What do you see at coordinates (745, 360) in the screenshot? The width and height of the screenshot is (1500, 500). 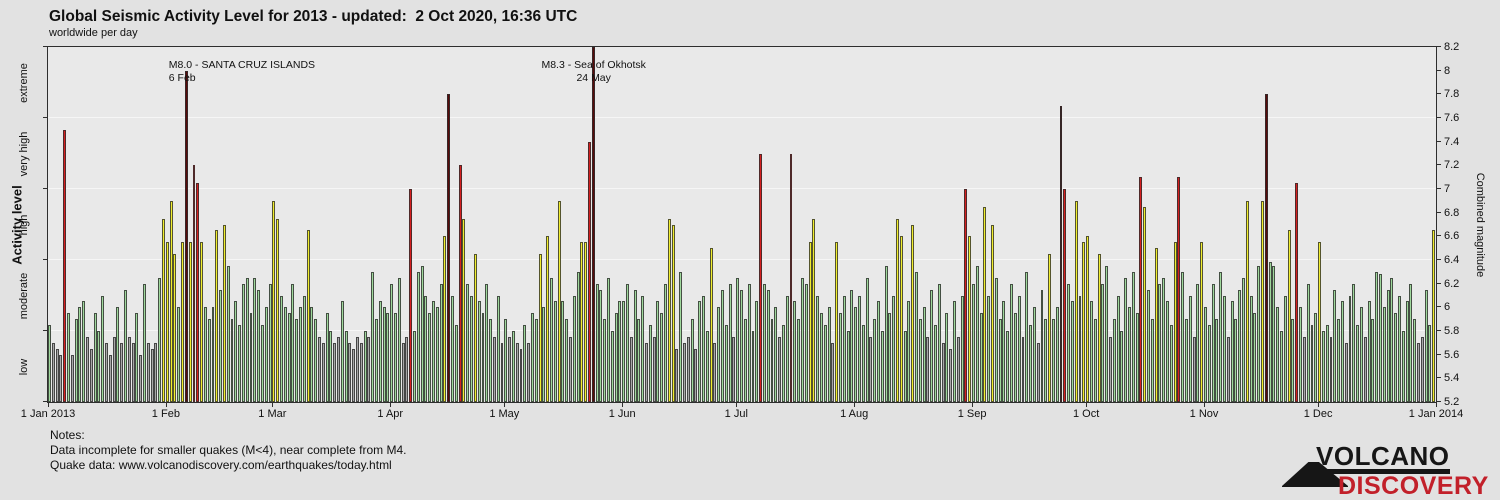 I see `bar-day-184-moderate` at bounding box center [745, 360].